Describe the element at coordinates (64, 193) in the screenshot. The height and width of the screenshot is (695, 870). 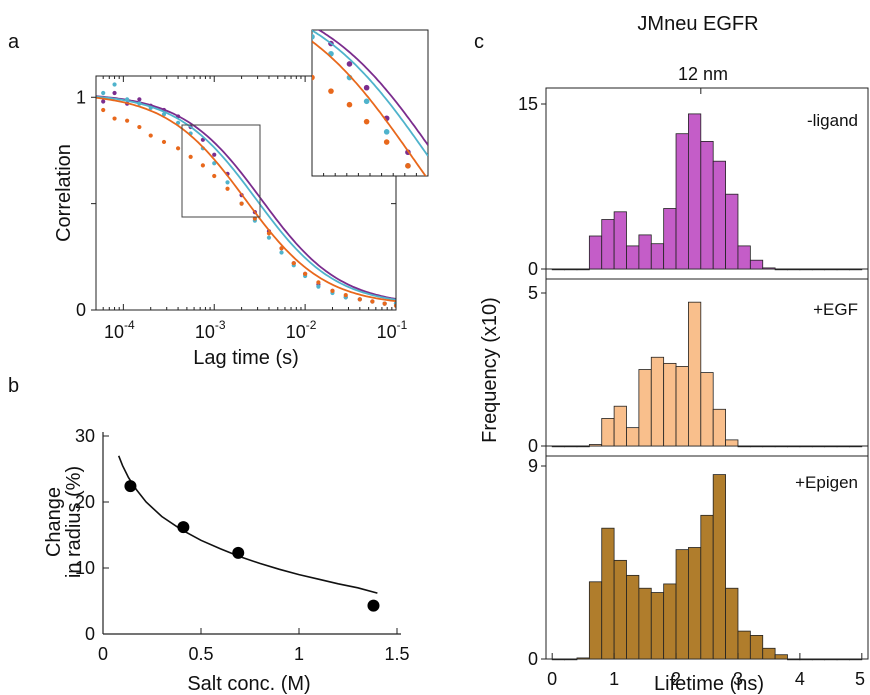
I see `panel-a-ylabel: Correlation` at that location.